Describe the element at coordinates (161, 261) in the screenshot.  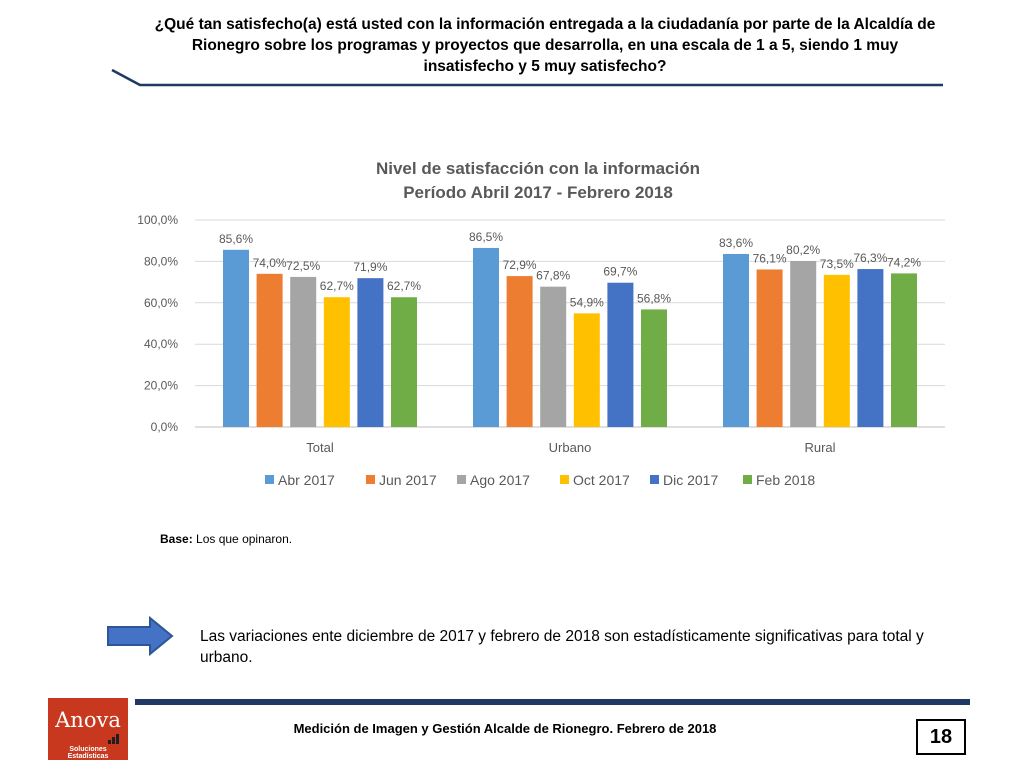
I see `y-tick-label: 80,0%` at that location.